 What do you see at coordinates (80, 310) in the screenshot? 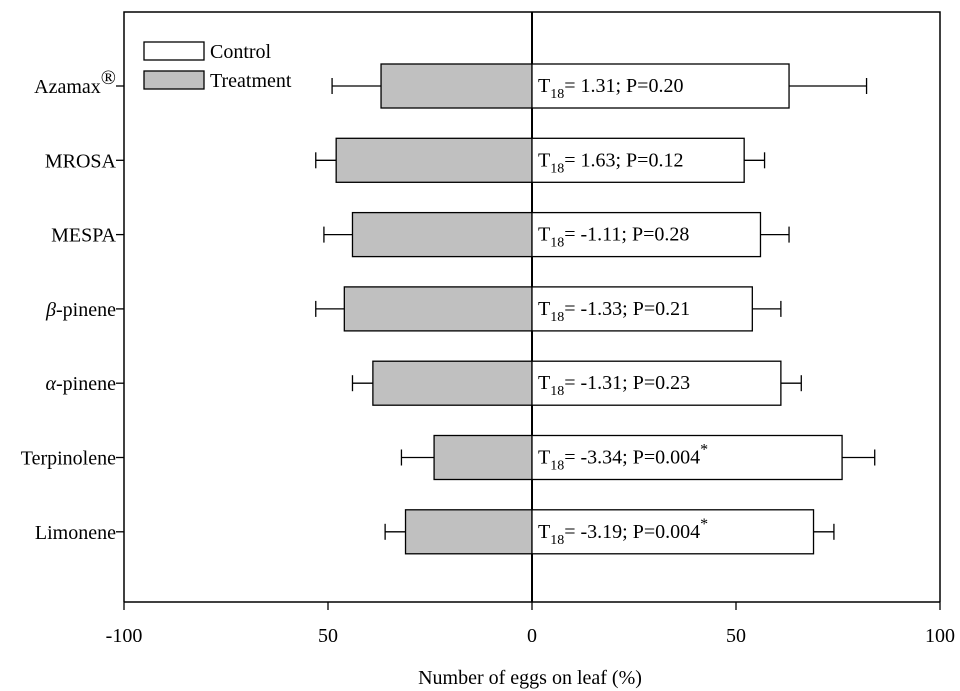
I see `y-tick-label: β-pinene` at bounding box center [80, 310].